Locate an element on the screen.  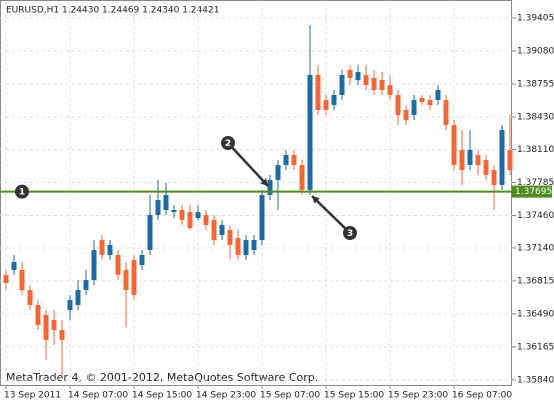
annotation: 2 is located at coordinates (228, 144).